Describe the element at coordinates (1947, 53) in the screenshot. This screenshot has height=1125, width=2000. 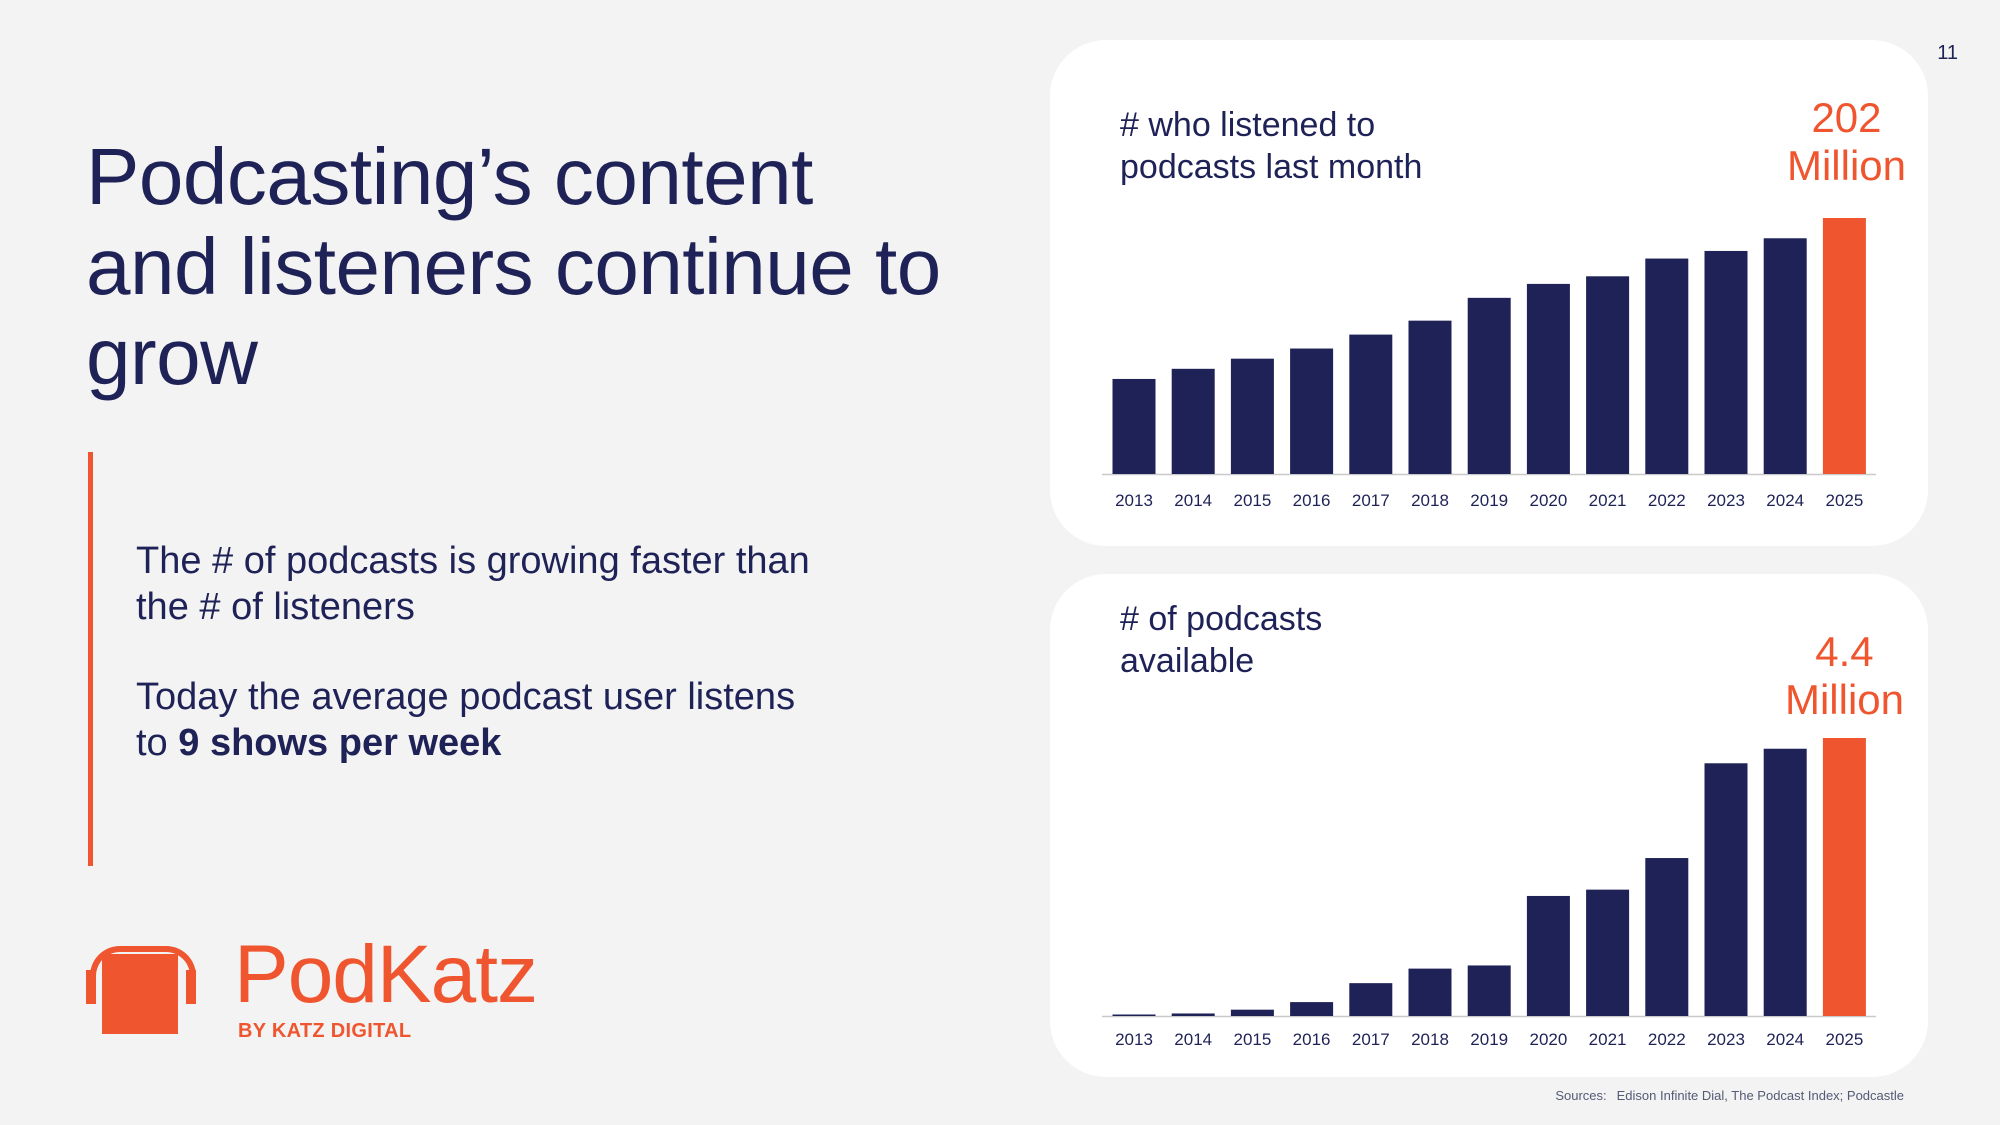
I see `page-number: 11` at that location.